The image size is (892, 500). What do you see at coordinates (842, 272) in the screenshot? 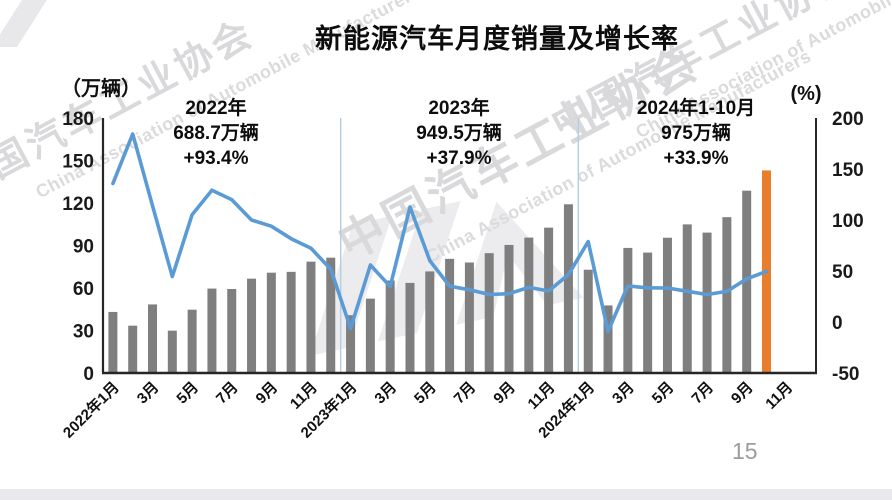
I see `right-axis-tick-label: 50` at bounding box center [842, 272].